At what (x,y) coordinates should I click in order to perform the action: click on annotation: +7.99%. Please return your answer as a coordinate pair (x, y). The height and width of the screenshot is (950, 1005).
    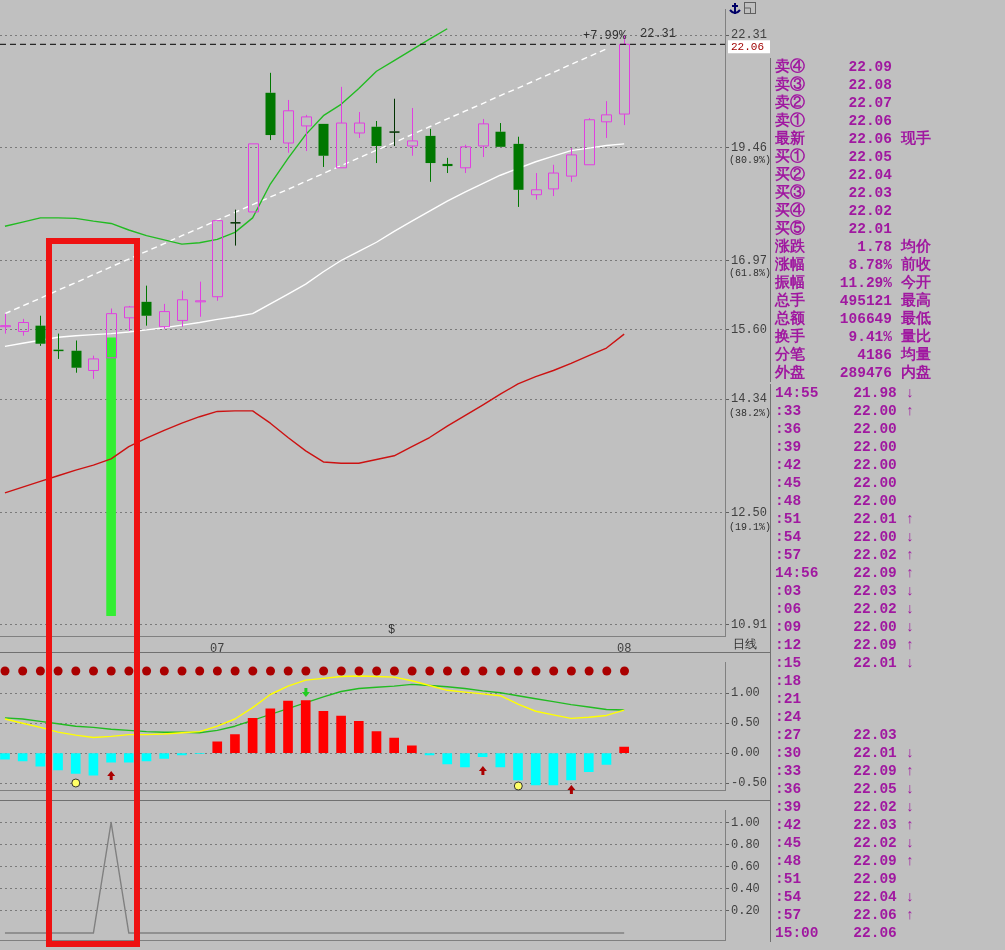
    Looking at the image, I should click on (605, 36).